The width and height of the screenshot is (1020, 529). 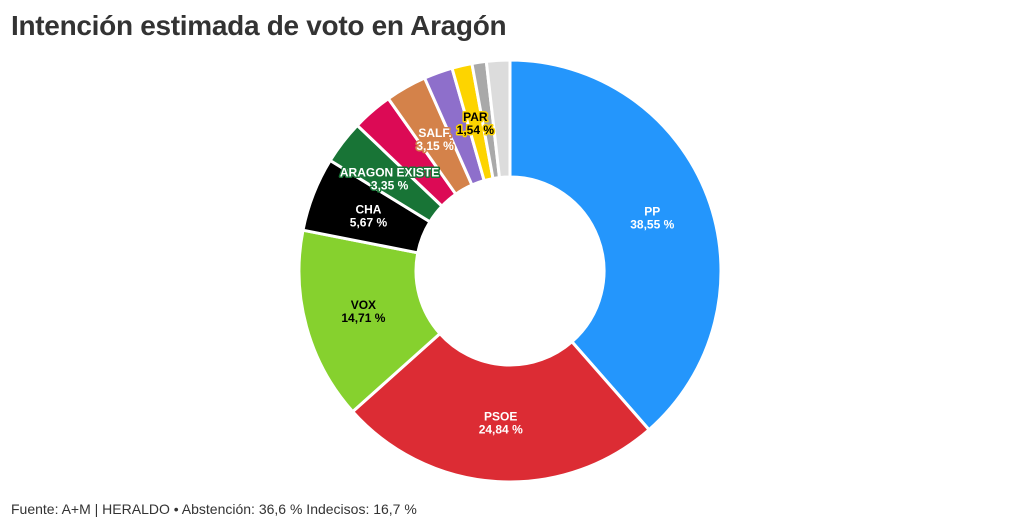 What do you see at coordinates (652, 211) in the screenshot?
I see `slice-label-name: PP` at bounding box center [652, 211].